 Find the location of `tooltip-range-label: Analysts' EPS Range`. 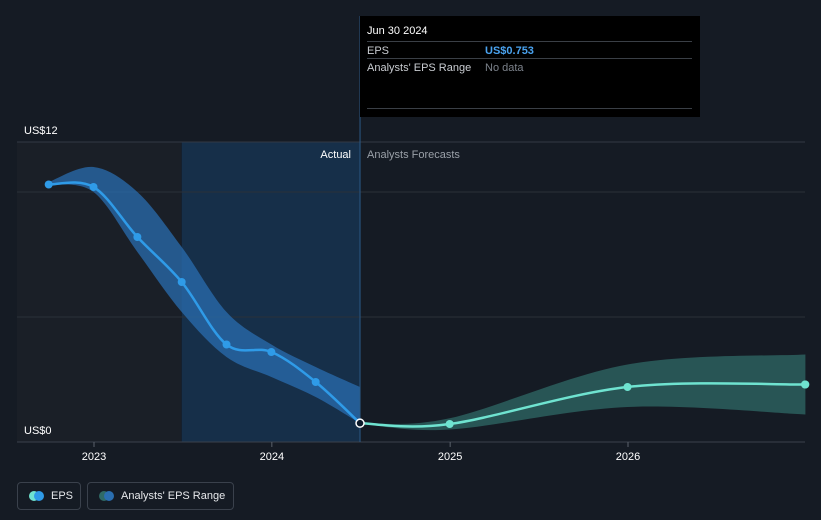

tooltip-range-label: Analysts' EPS Range is located at coordinates (419, 68).